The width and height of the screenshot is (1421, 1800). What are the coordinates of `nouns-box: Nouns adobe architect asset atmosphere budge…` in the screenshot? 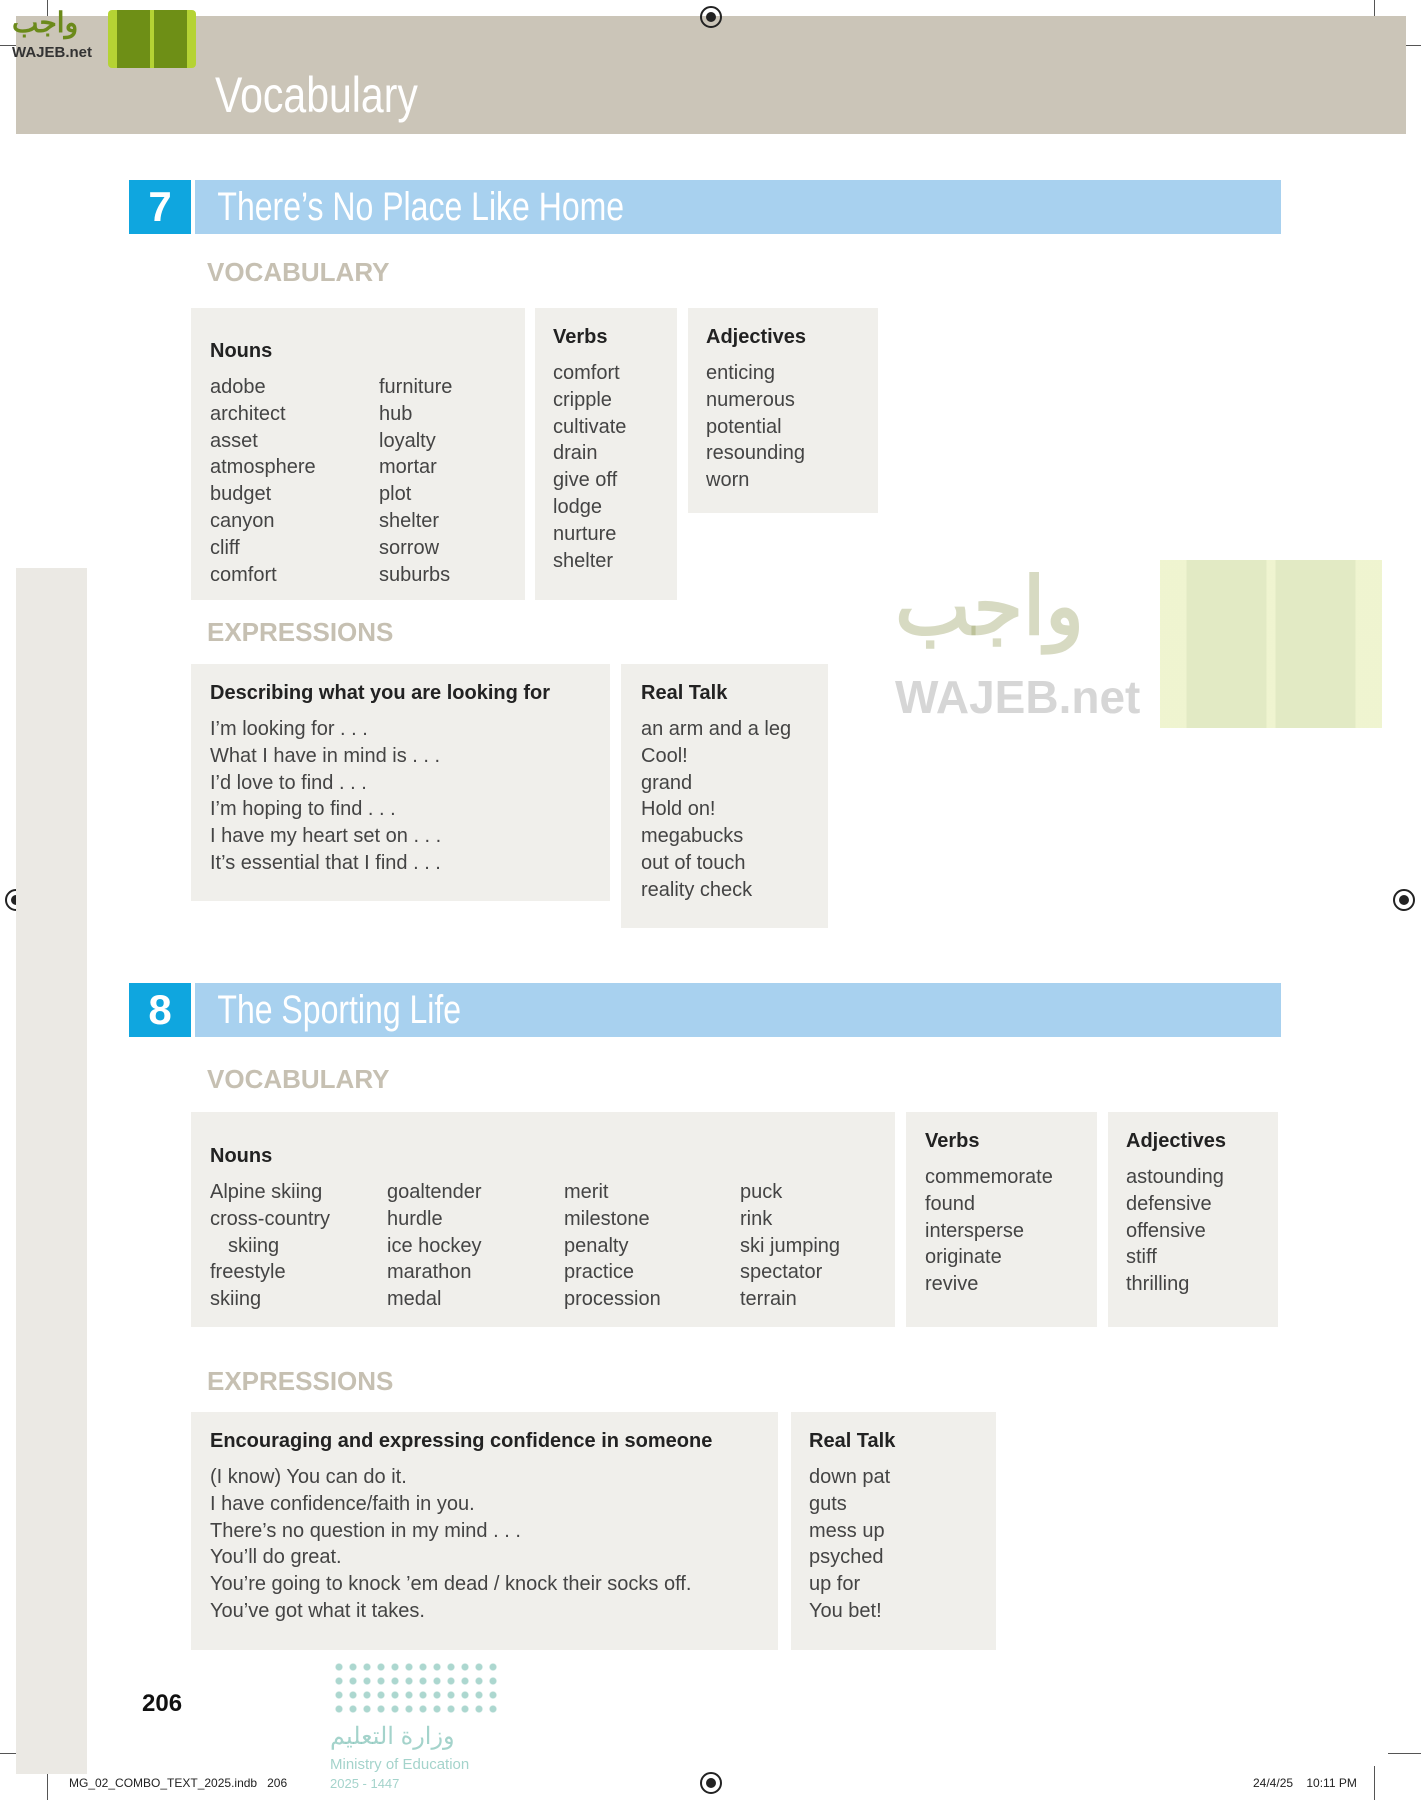 It's located at (358, 454).